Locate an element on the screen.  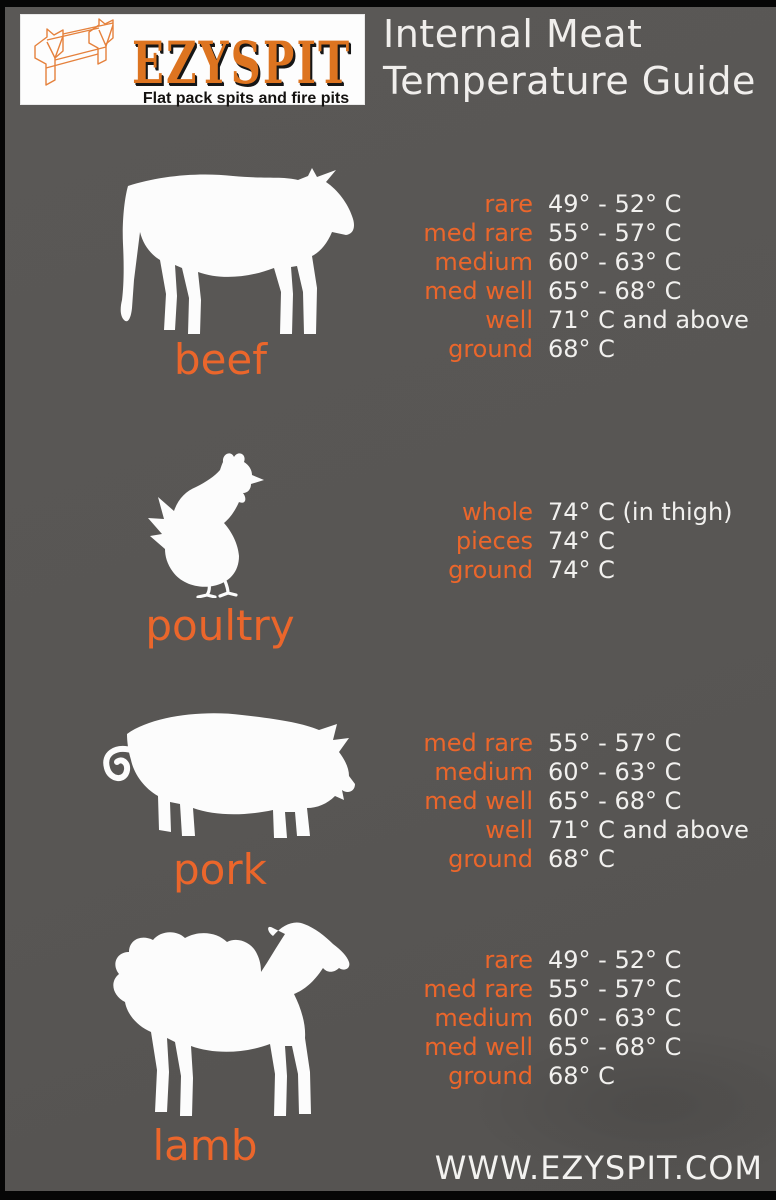
temp-row: whole 74° C (in thigh) is located at coordinates (558, 512).